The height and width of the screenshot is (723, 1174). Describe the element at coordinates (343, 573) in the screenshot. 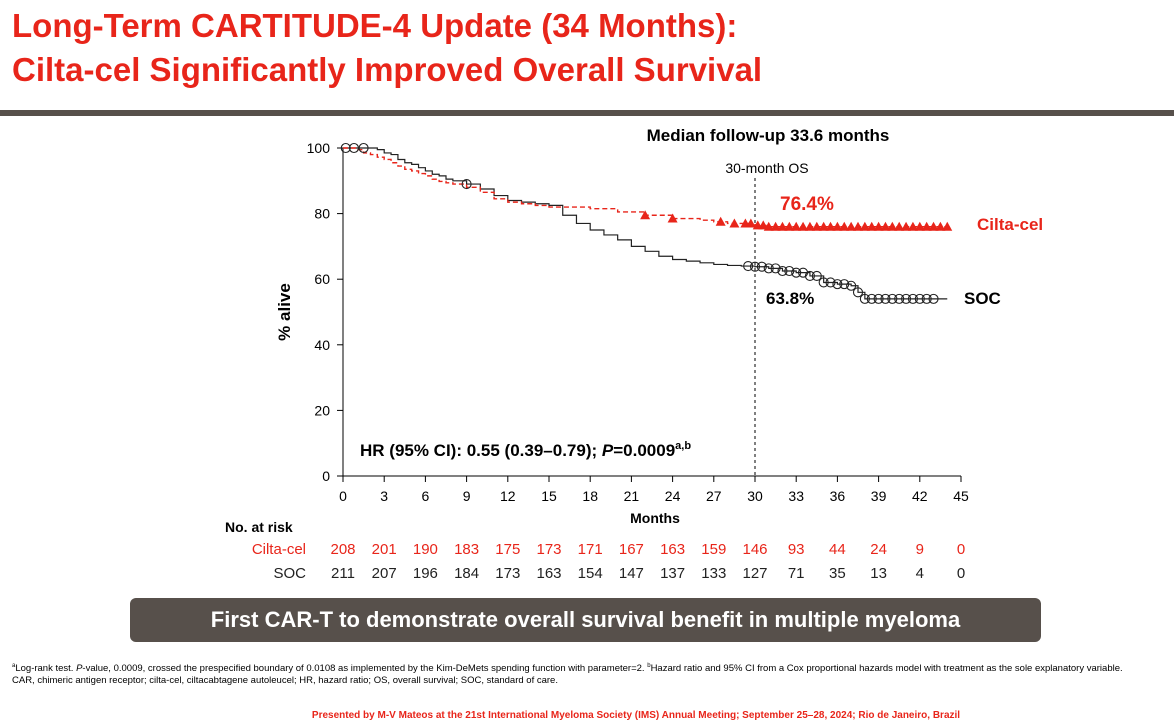

I see `risk-table-value: 211` at that location.